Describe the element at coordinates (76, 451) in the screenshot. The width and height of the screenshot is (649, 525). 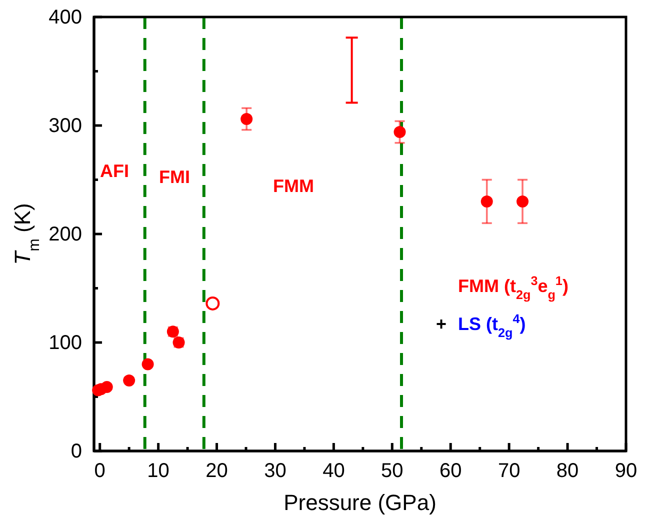
I see `y-tick-label: 0` at that location.